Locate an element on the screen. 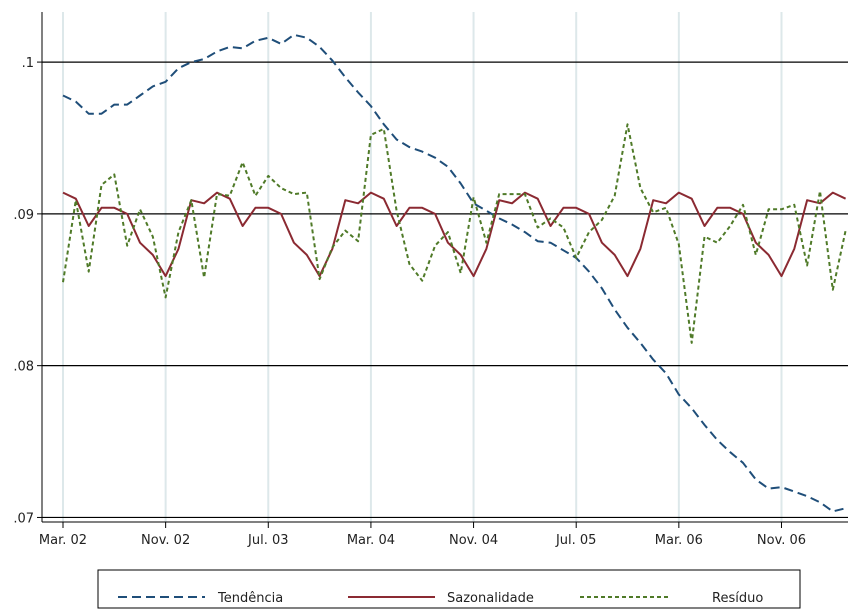 The image size is (848, 610). legend: Tendência Sazonalidade Resíduo is located at coordinates (449, 589).